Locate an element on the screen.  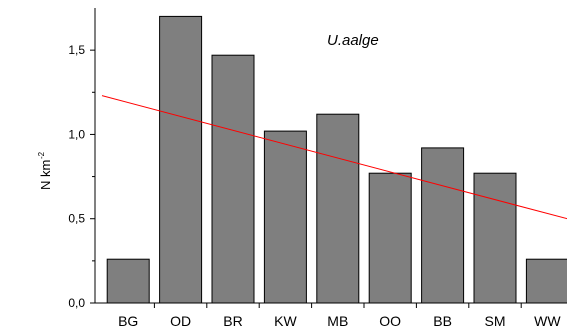
species-annotation: U.aalge is located at coordinates (353, 40).